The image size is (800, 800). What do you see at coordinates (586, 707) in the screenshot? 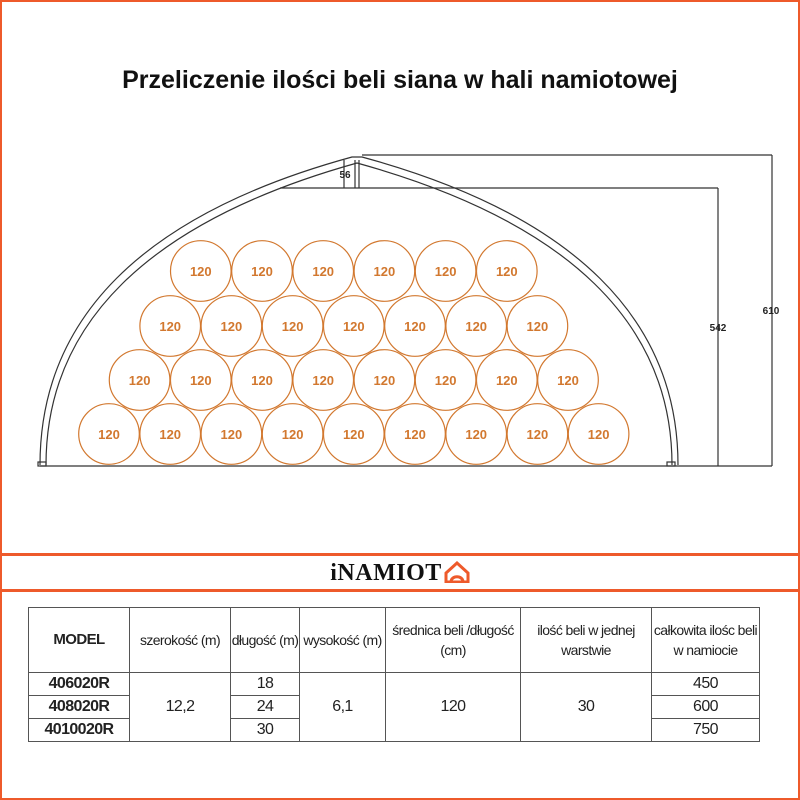
I see `per-layer-cell: 30` at bounding box center [586, 707].